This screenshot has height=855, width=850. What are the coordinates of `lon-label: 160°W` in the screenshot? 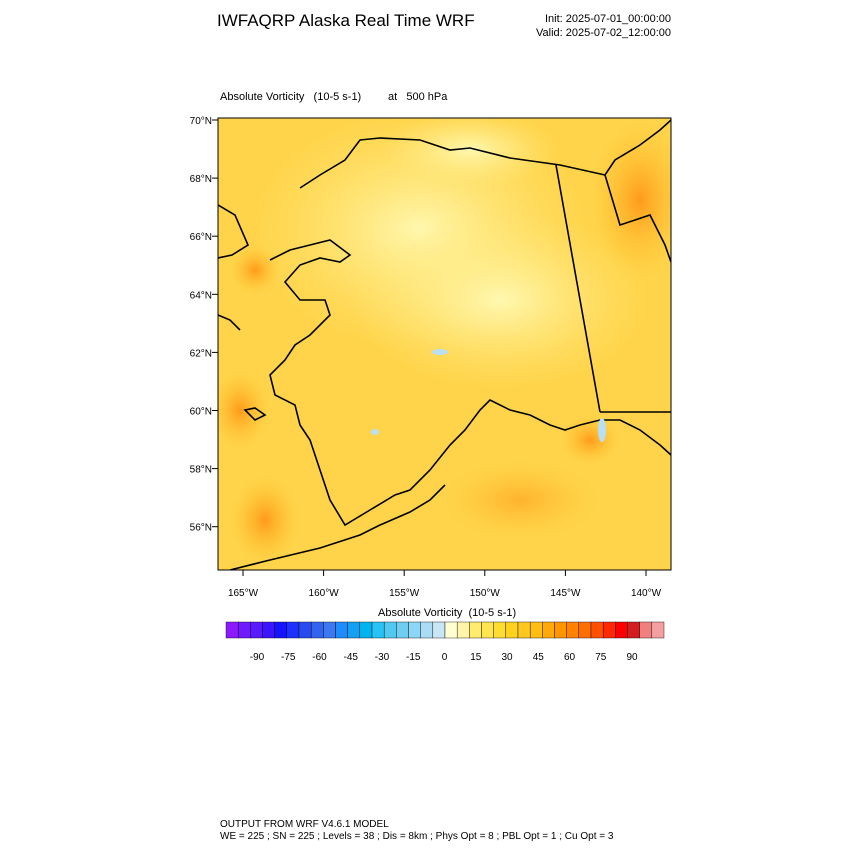 It's located at (324, 593).